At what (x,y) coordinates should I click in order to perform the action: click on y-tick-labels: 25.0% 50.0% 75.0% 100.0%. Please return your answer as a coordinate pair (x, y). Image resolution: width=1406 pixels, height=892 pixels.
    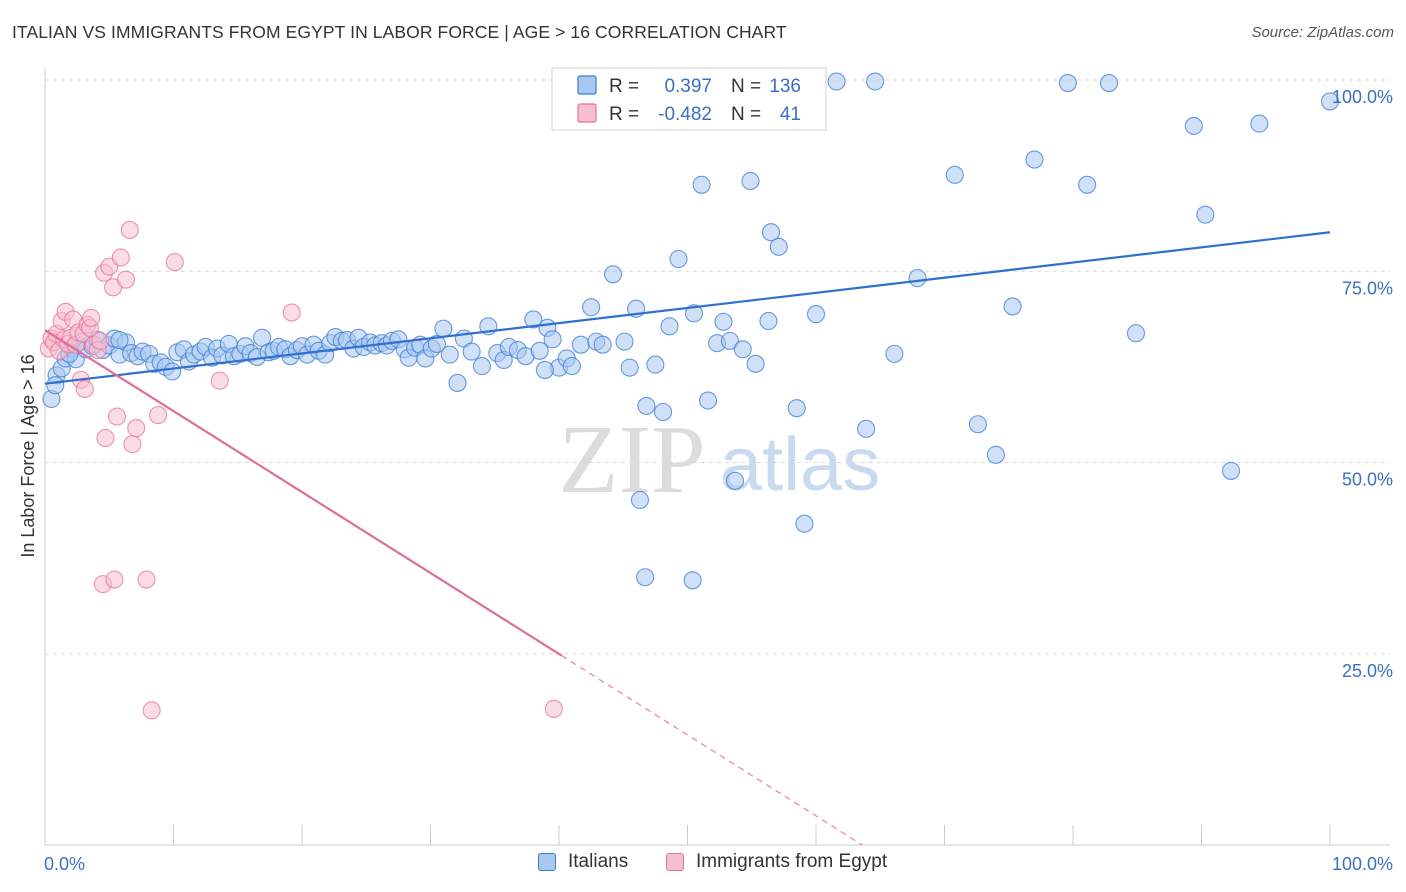
    Looking at the image, I should click on (1362, 384).